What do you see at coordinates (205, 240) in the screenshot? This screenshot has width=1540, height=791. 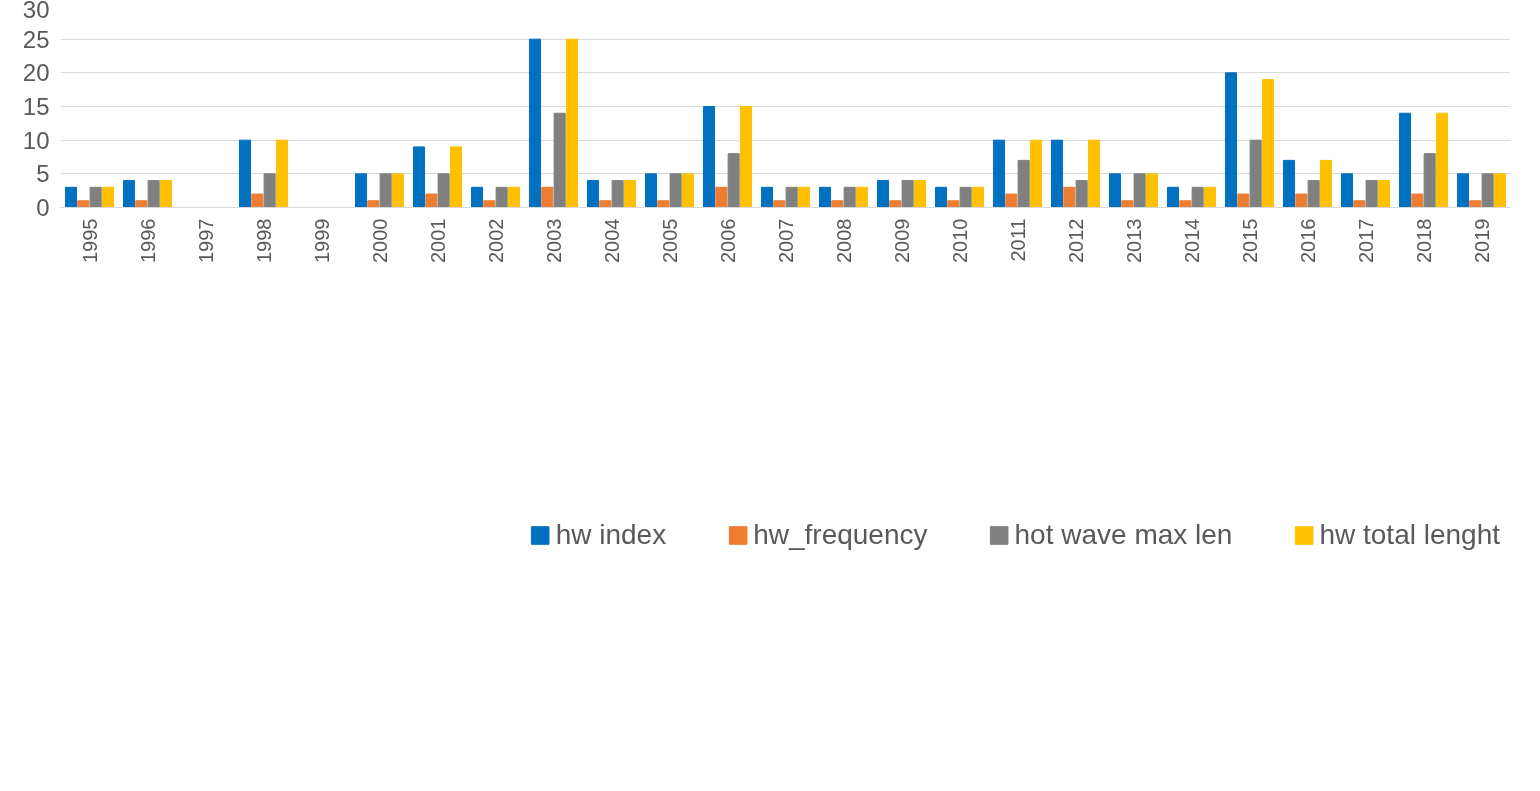 I see `x-tick-label: 1997` at bounding box center [205, 240].